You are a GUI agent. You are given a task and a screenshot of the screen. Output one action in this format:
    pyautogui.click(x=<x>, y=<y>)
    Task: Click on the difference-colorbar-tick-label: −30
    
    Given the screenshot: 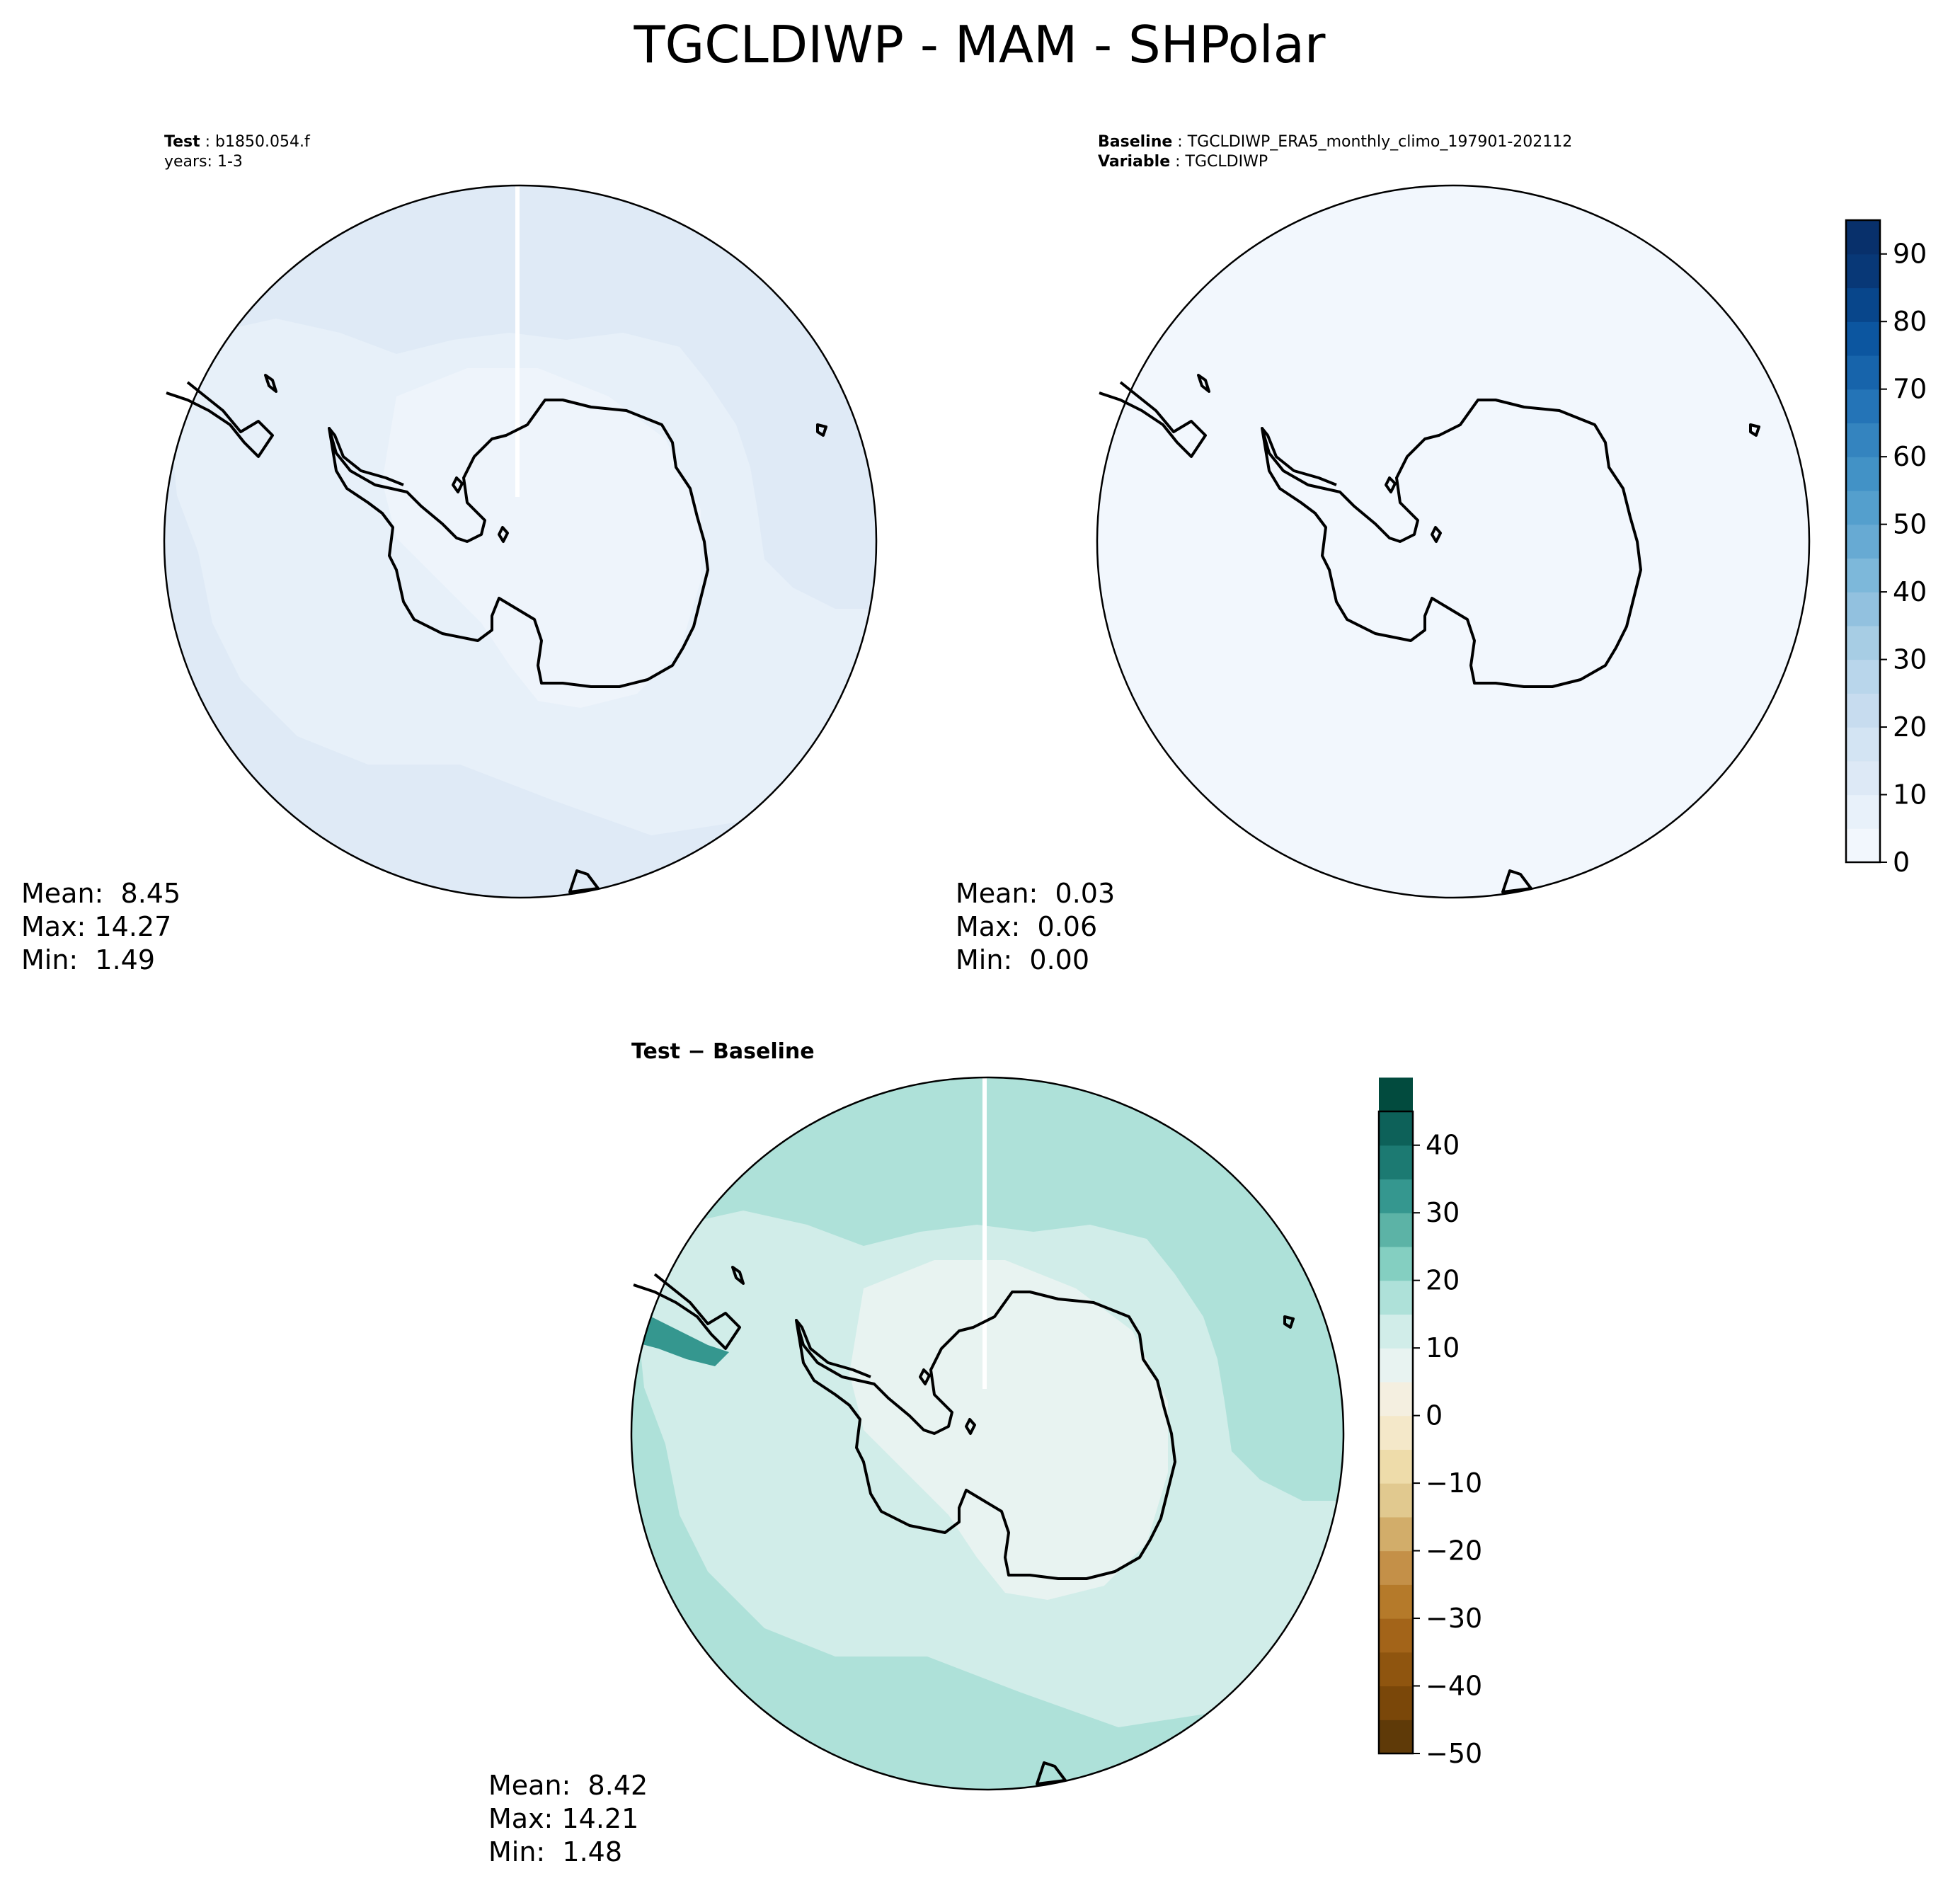 What is the action you would take?
    pyautogui.click(x=1454, y=1618)
    